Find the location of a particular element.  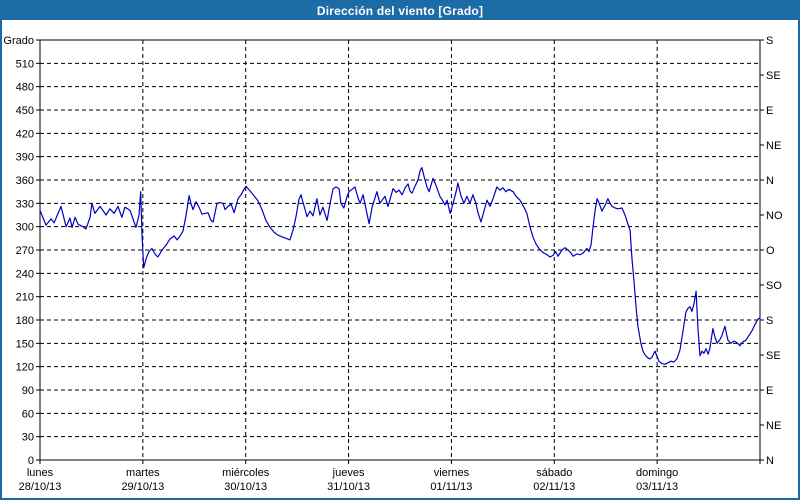

y-left-tick-label: 30 is located at coordinates (28, 438).